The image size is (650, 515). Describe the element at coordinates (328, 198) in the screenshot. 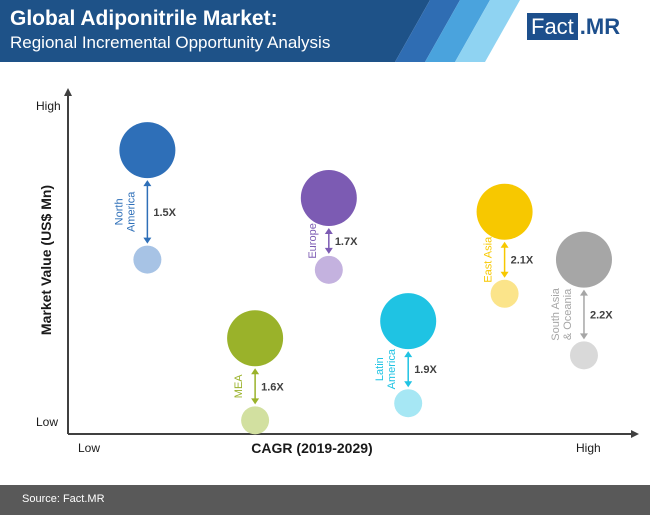

I see `bubble-future-europe` at that location.